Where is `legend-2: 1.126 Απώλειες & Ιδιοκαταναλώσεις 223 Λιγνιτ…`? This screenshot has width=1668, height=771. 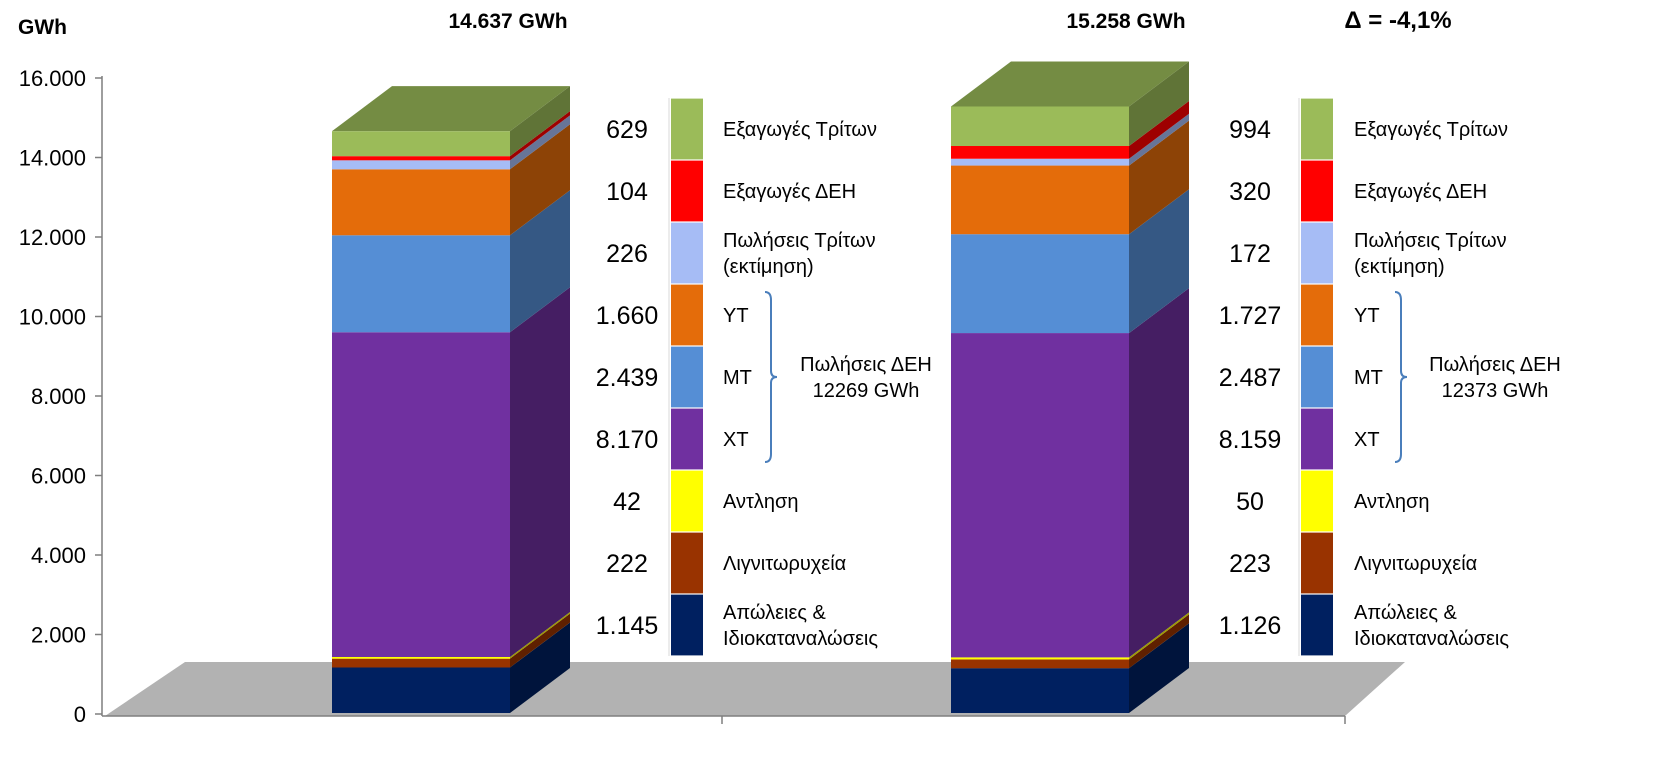 legend-2: 1.126 Απώλειες & Ιδιοκαταναλώσεις 223 Λιγνιτ… is located at coordinates (1390, 377).